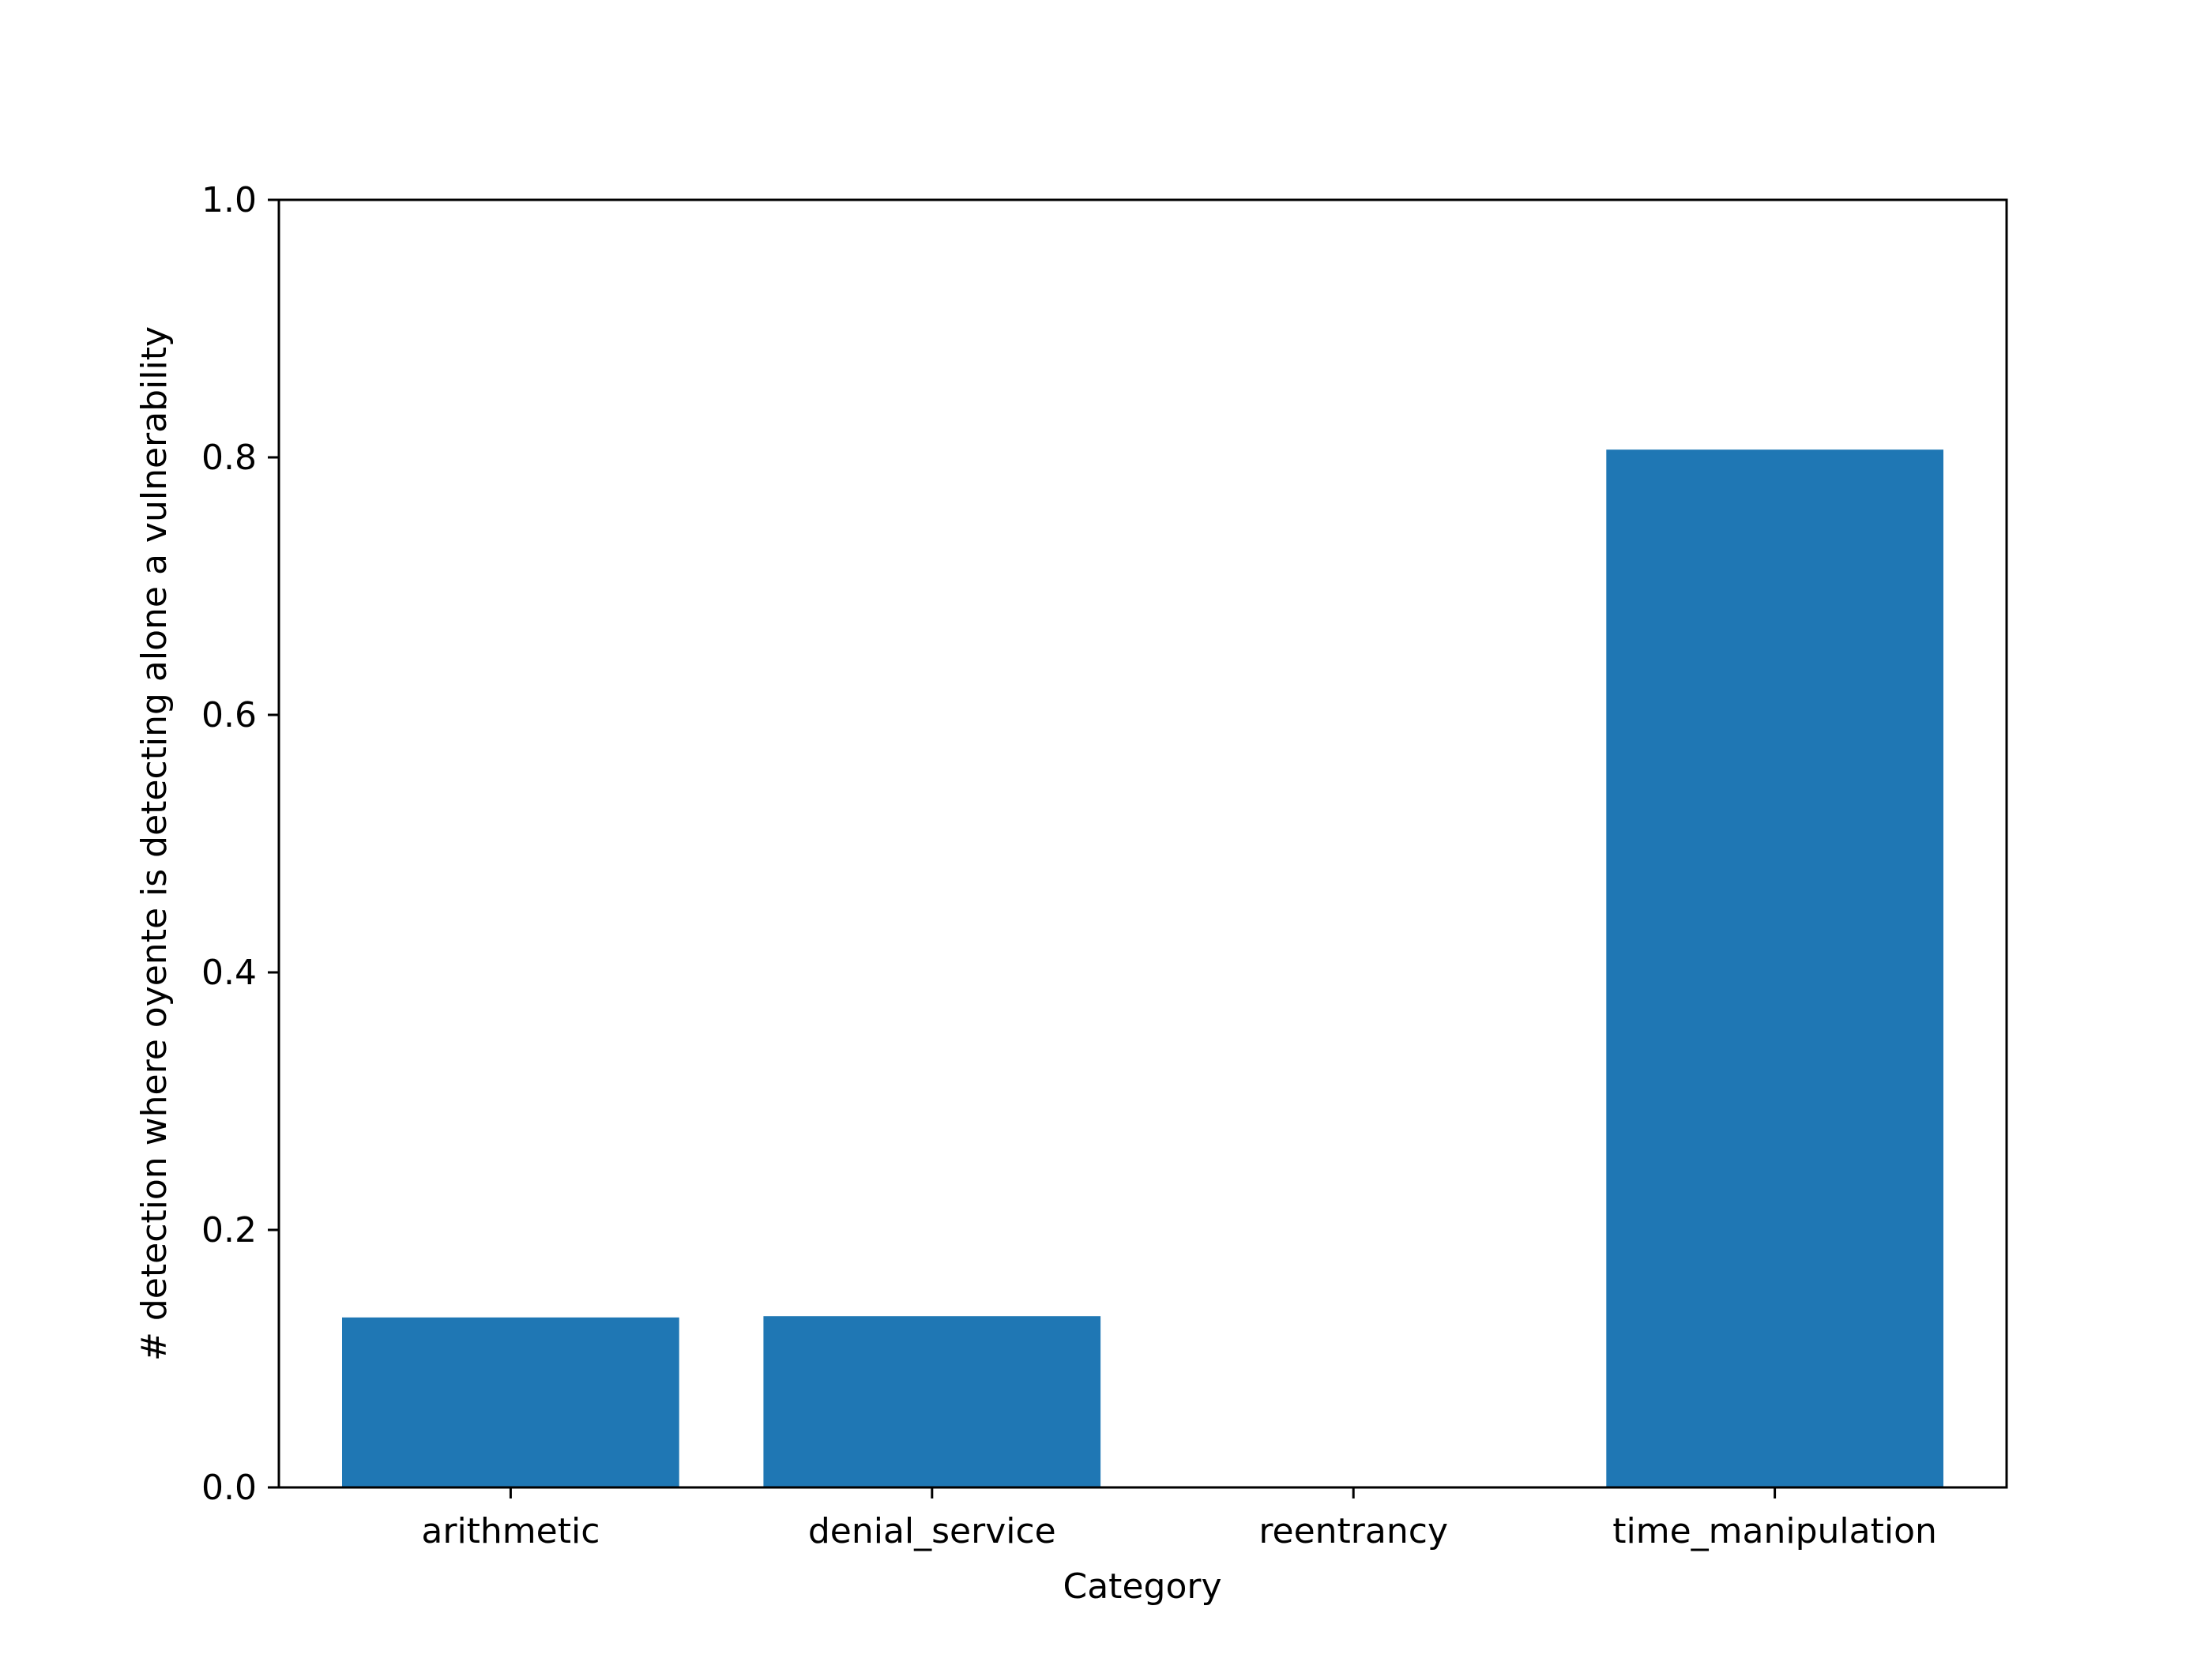 This screenshot has width=2212, height=1662. Describe the element at coordinates (229, 458) in the screenshot. I see `y-tick-label: 0.8` at that location.